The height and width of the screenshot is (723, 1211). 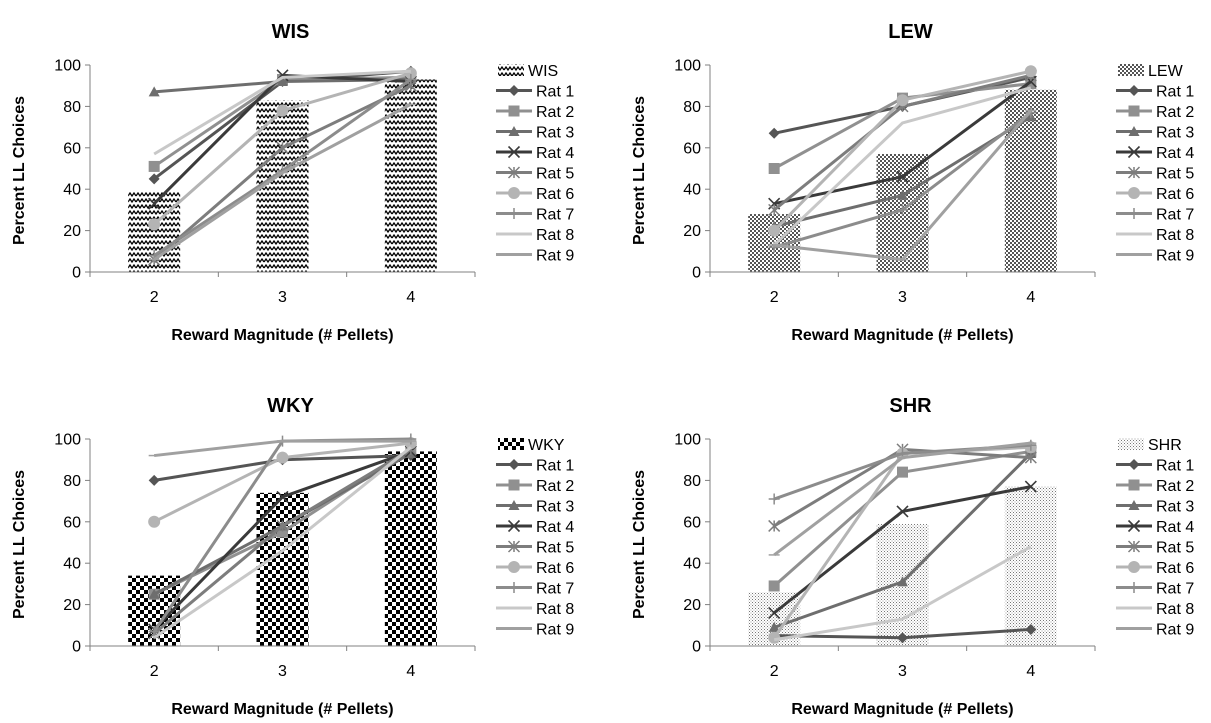 What do you see at coordinates (1166, 71) in the screenshot?
I see `legend-label-bar: LEW` at bounding box center [1166, 71].